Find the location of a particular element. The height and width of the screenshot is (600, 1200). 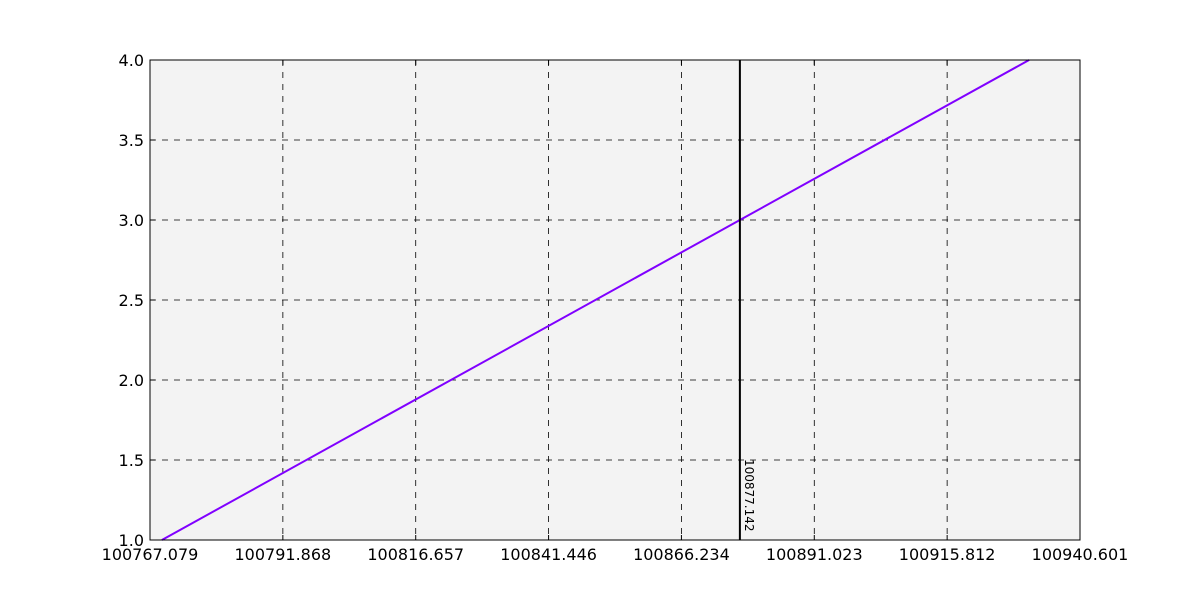

x-tick-label: 100915.812 is located at coordinates (947, 554).